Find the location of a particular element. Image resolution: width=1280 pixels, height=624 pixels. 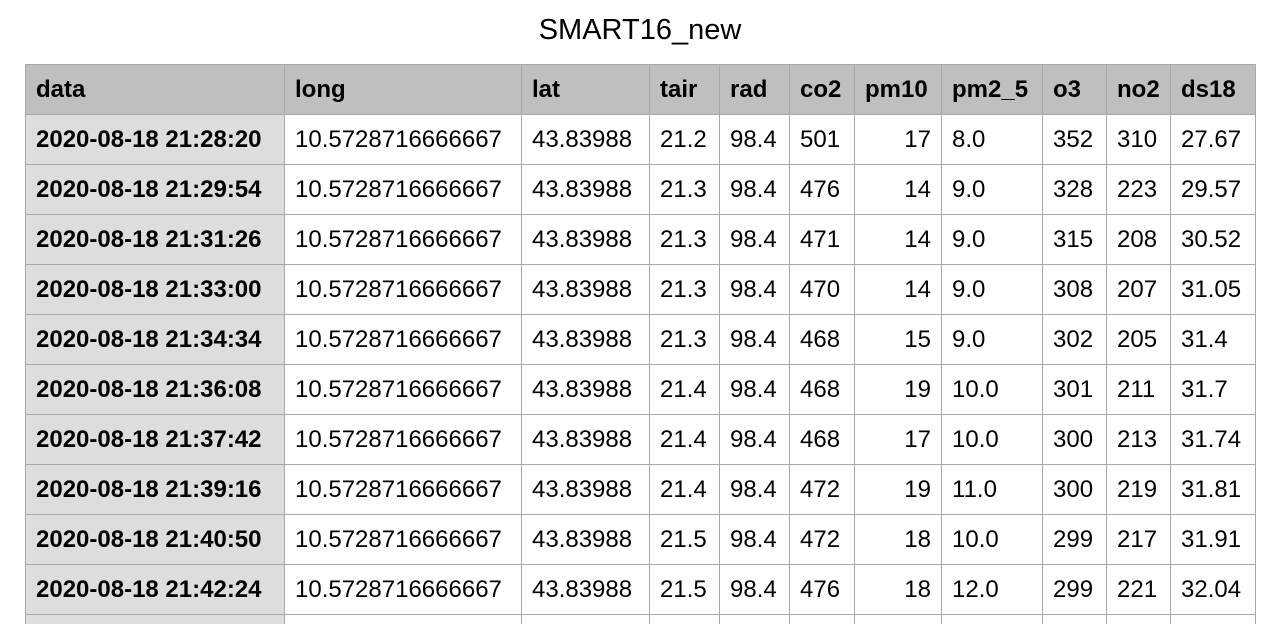

cell-no2: 223 is located at coordinates (1138, 189).